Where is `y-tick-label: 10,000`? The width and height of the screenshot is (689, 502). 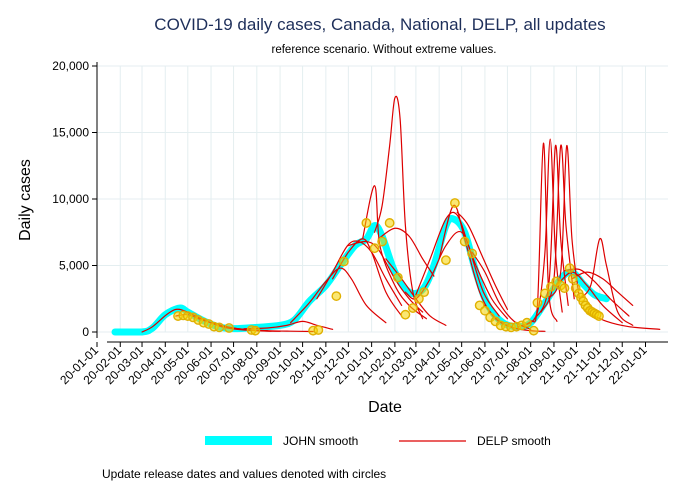 y-tick-label: 10,000 is located at coordinates (70, 199).